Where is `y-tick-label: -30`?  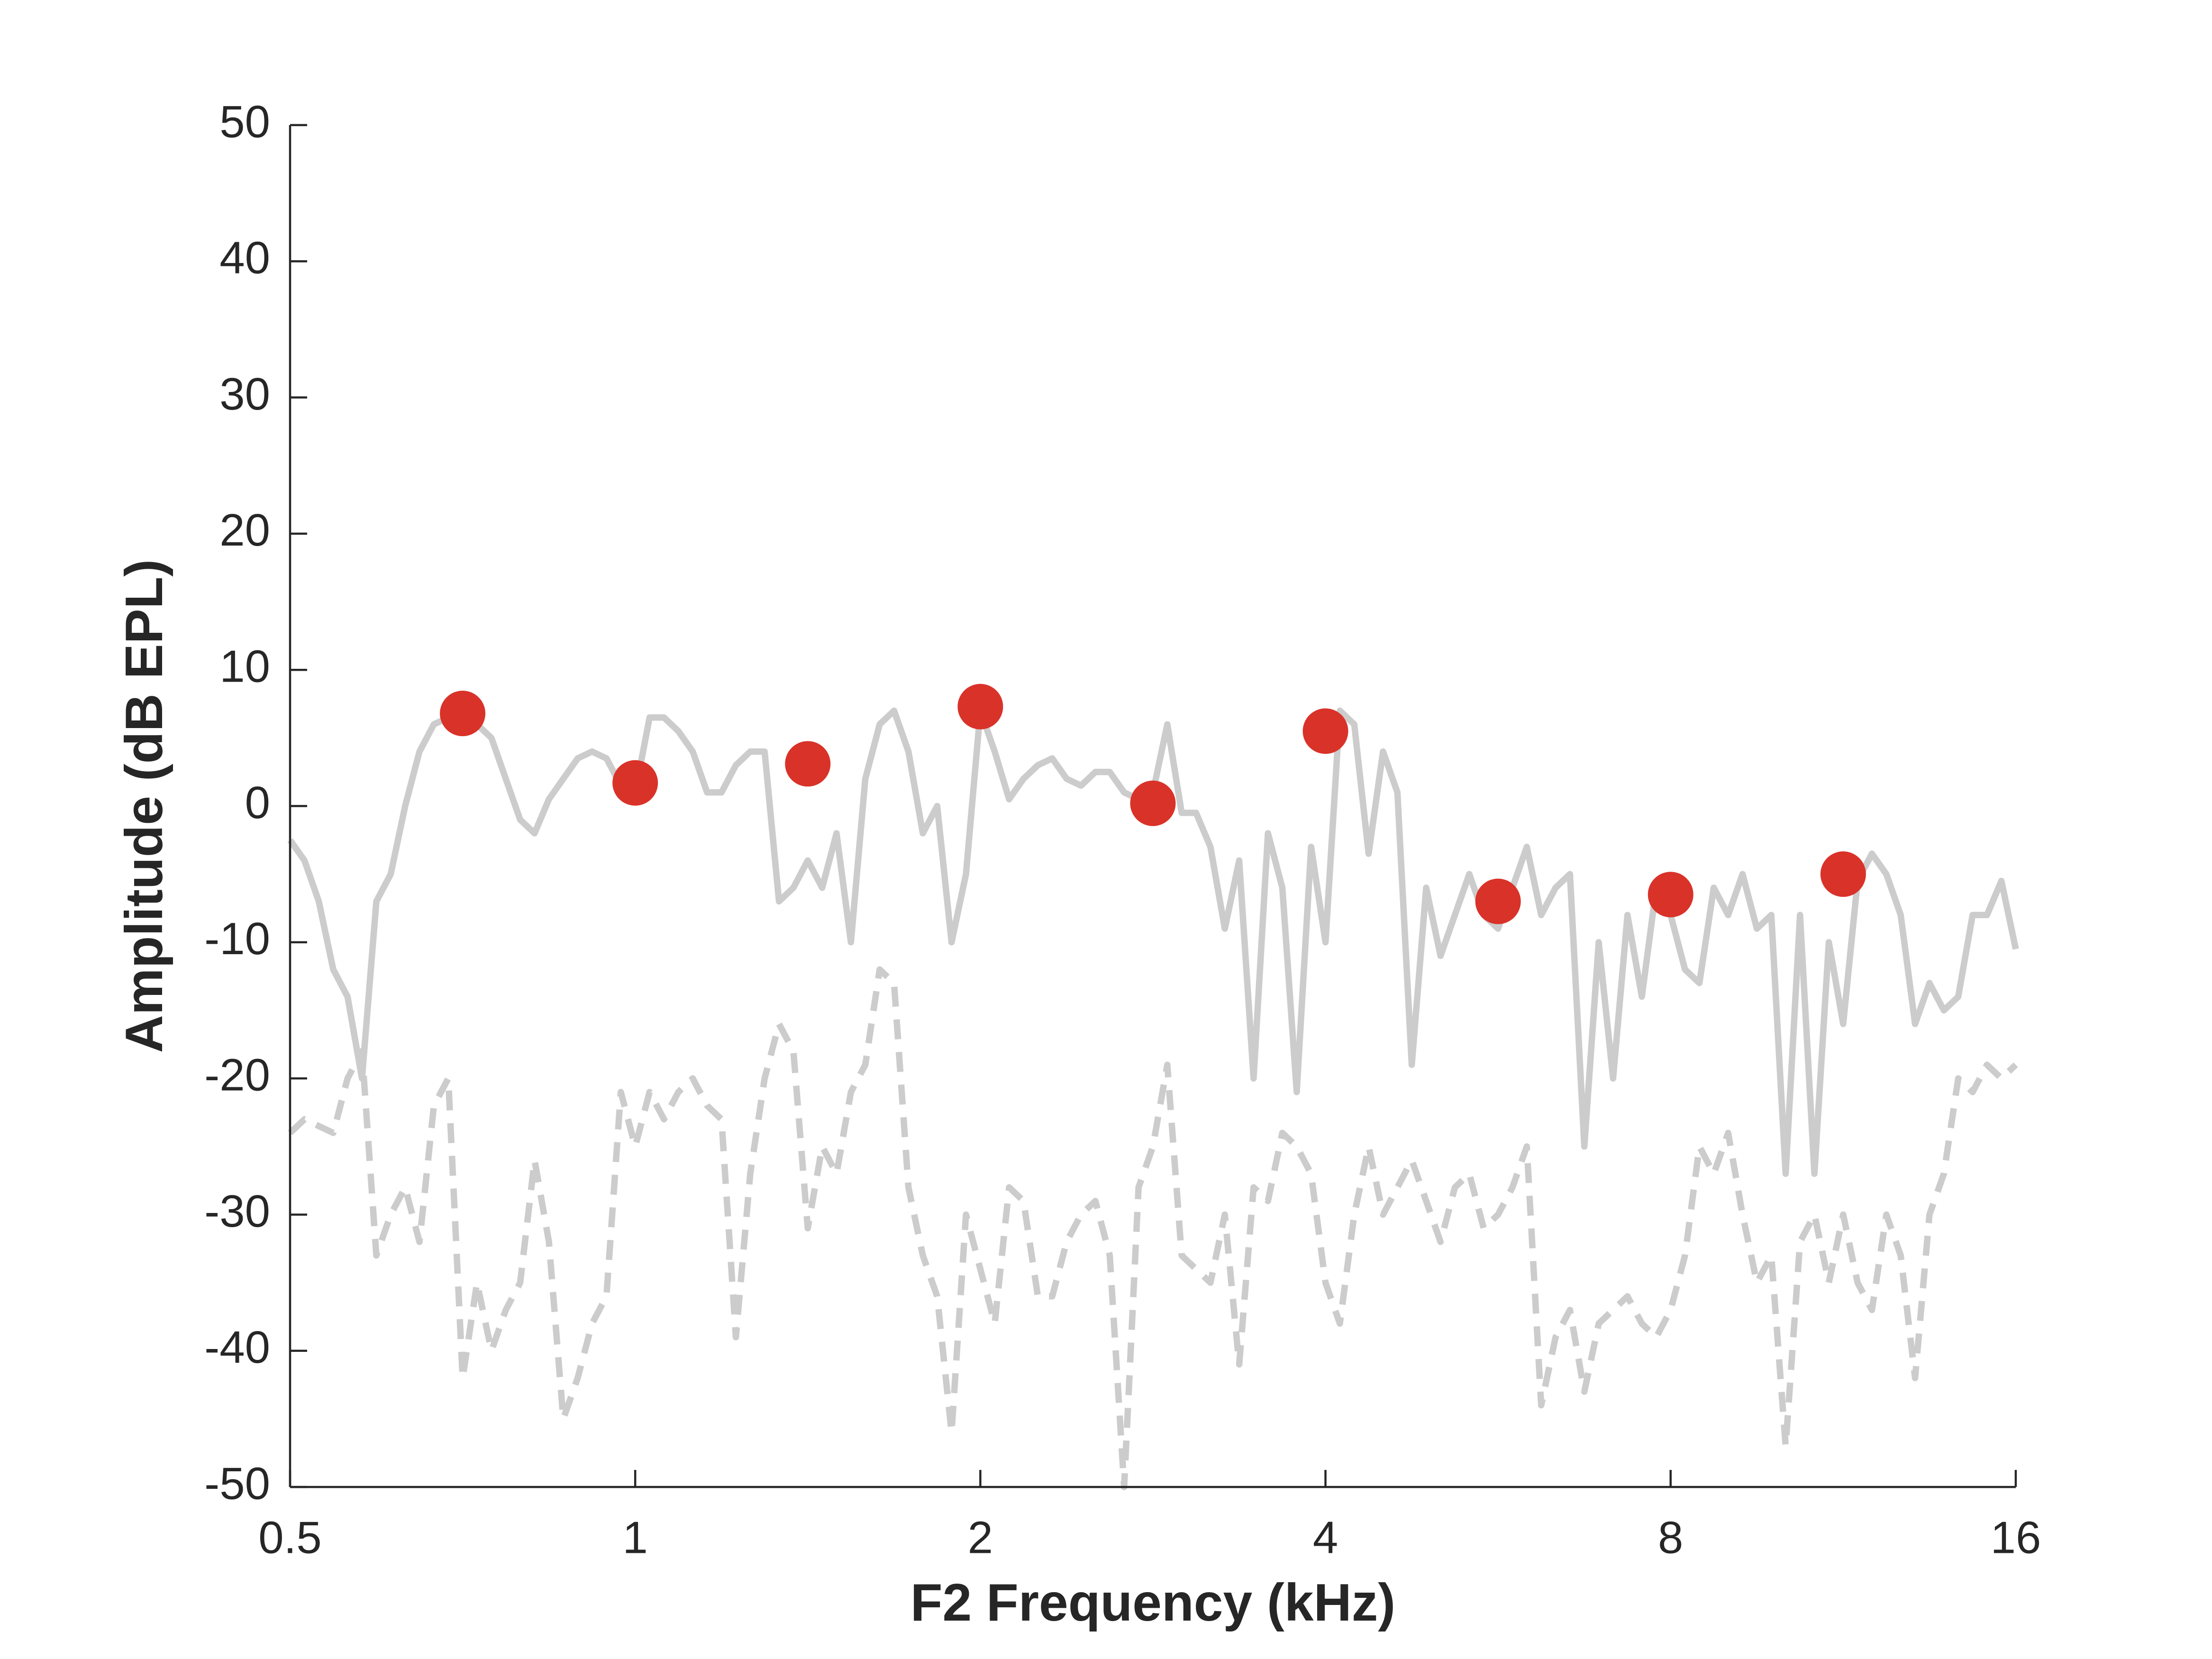 y-tick-label: -30 is located at coordinates (237, 1211).